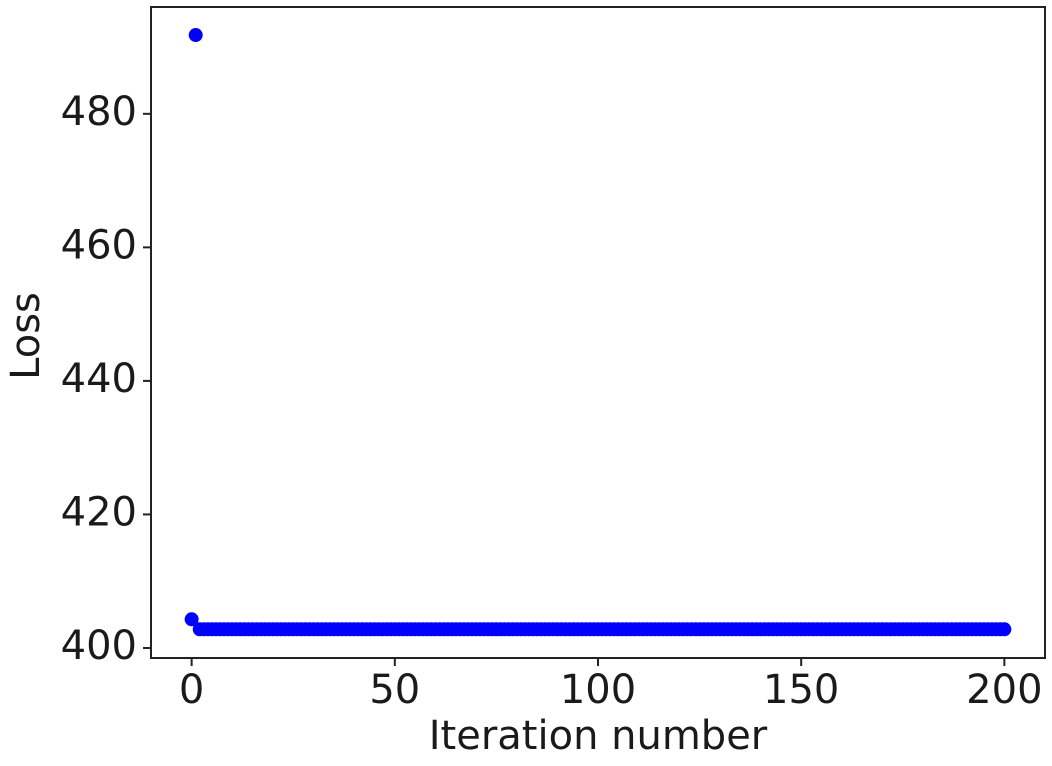 Image resolution: width=1052 pixels, height=766 pixels. What do you see at coordinates (26, 336) in the screenshot?
I see `y-axis-label: Loss` at bounding box center [26, 336].